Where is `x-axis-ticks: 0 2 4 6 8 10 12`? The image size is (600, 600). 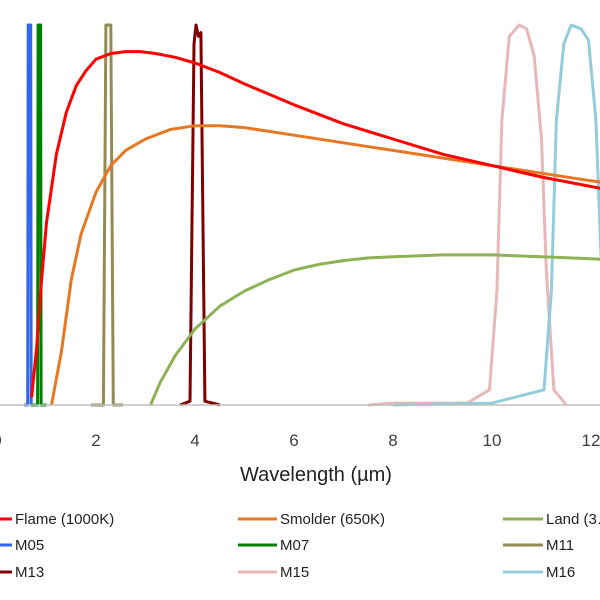 x-axis-ticks: 0 2 4 6 8 10 12 is located at coordinates (300, 440).